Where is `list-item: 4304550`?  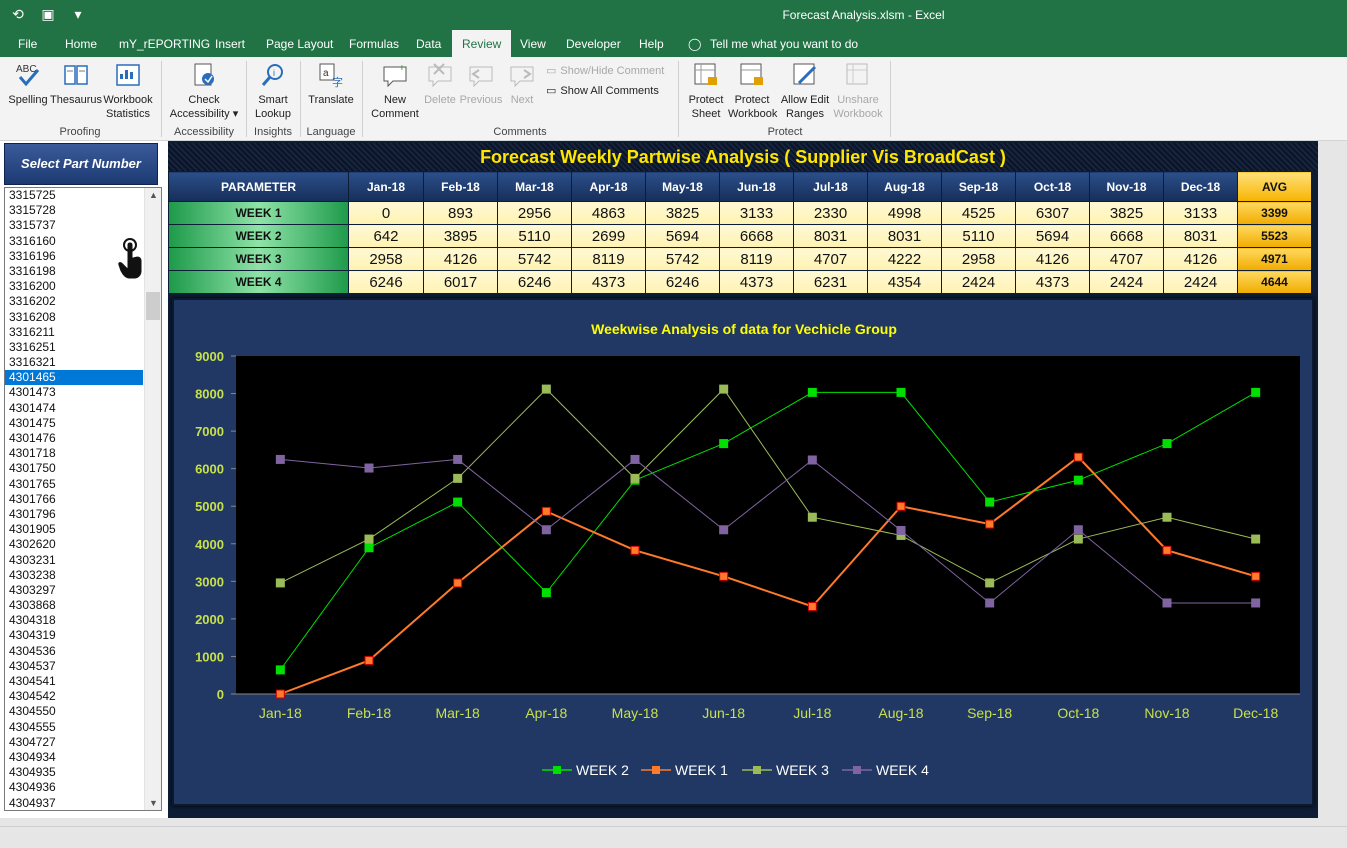 list-item: 4304550 is located at coordinates (32, 711).